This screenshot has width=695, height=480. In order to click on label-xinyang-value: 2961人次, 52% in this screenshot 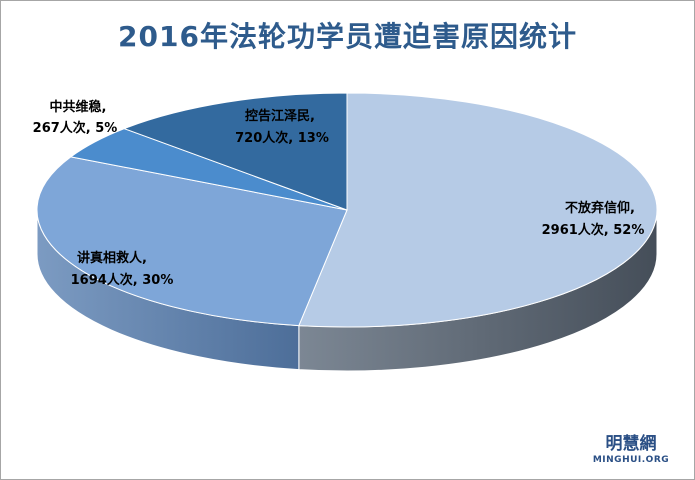, I will do `click(593, 230)`.